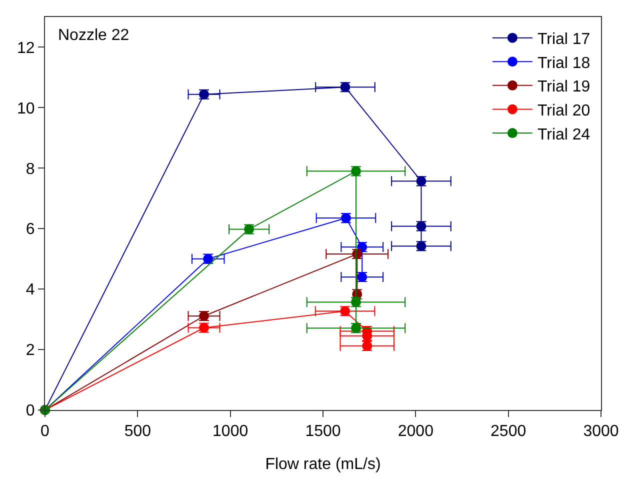 This screenshot has height=493, width=635. Describe the element at coordinates (563, 63) in the screenshot. I see `legend-label: Trial 18` at that location.